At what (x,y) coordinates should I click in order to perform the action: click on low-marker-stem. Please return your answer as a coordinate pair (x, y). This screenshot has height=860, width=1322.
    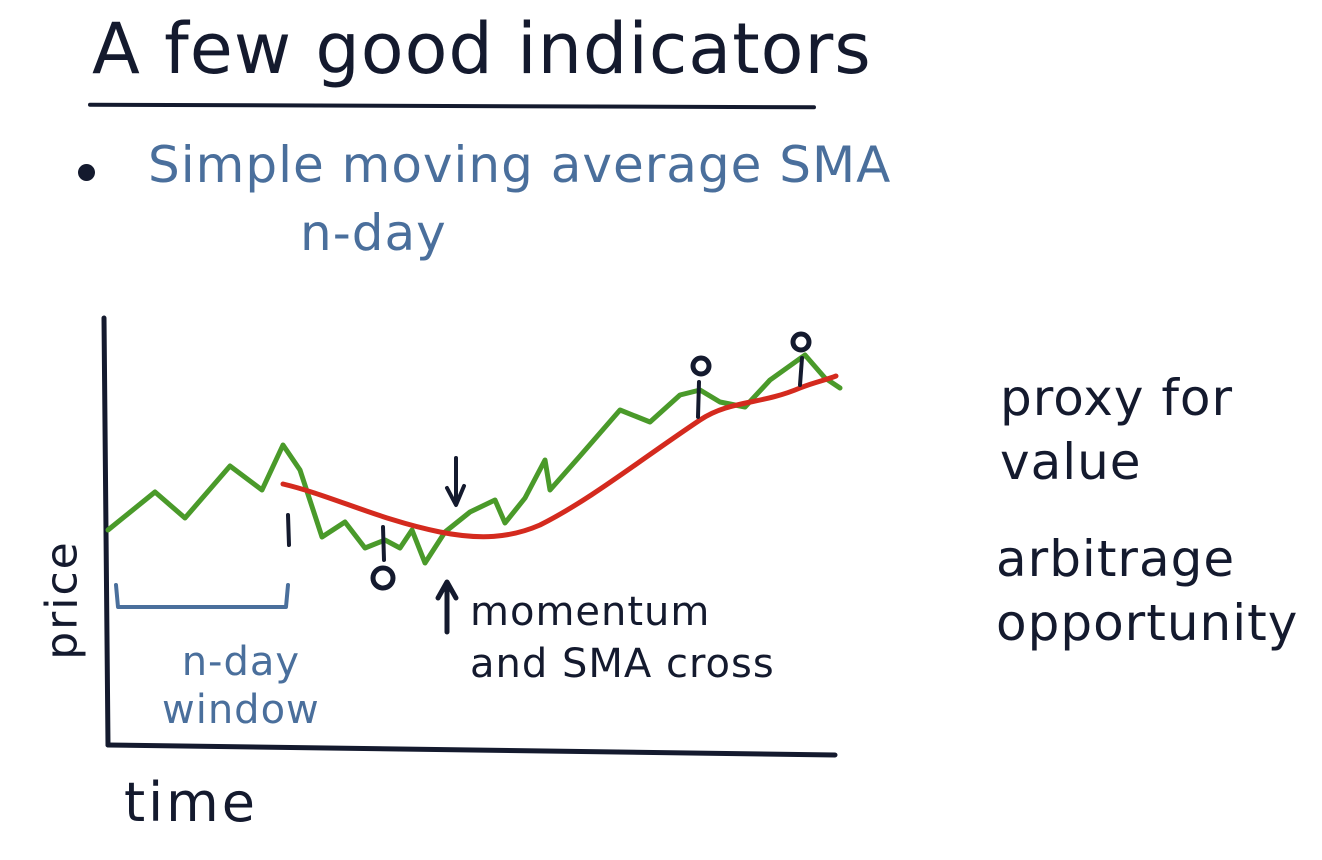
    Looking at the image, I should click on (383, 543).